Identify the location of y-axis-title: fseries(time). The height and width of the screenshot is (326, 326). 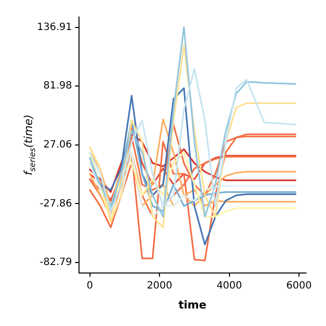
(29, 145).